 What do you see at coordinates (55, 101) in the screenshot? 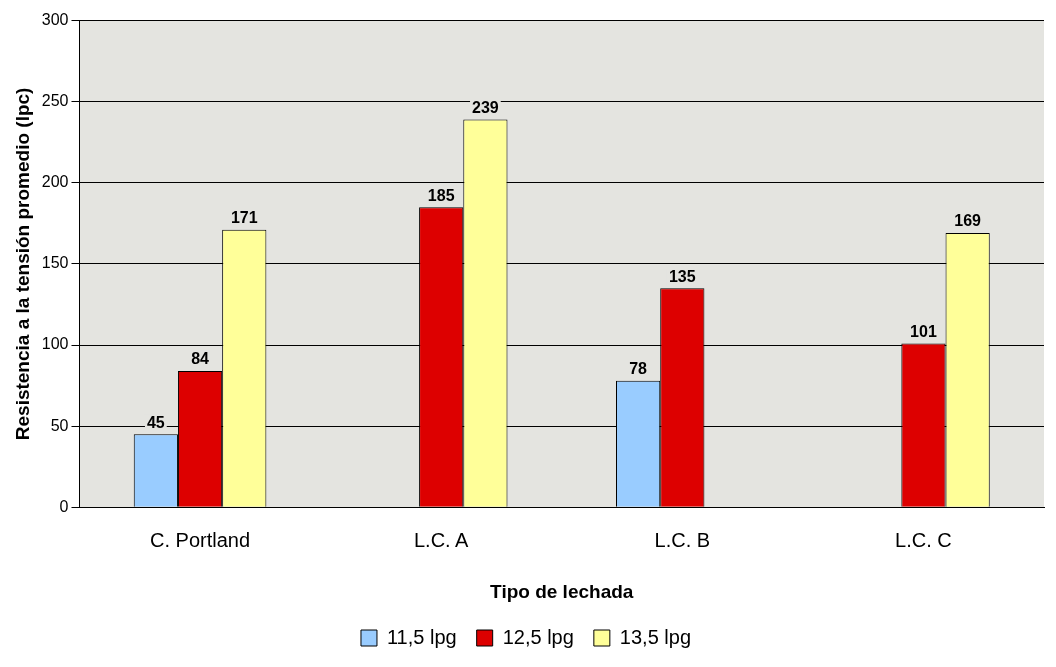
I see `y-tick-label: 250` at bounding box center [55, 101].